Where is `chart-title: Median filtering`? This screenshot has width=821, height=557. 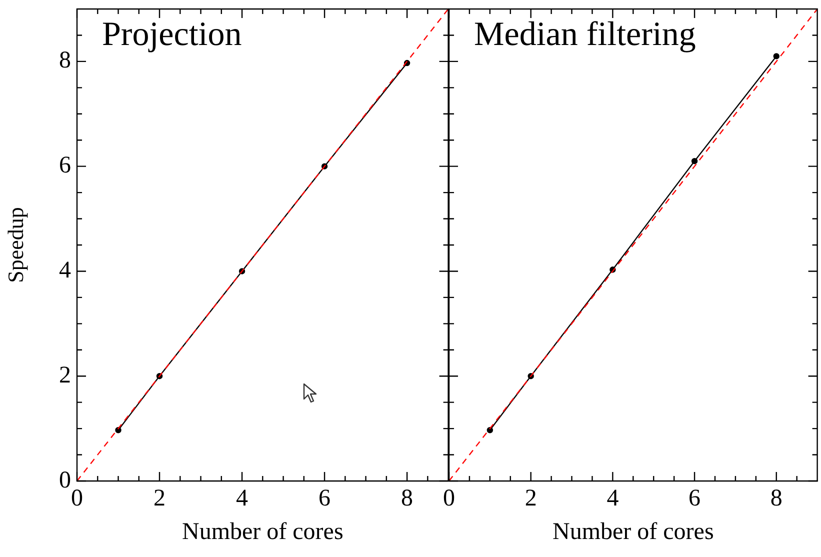 chart-title: Median filtering is located at coordinates (585, 34).